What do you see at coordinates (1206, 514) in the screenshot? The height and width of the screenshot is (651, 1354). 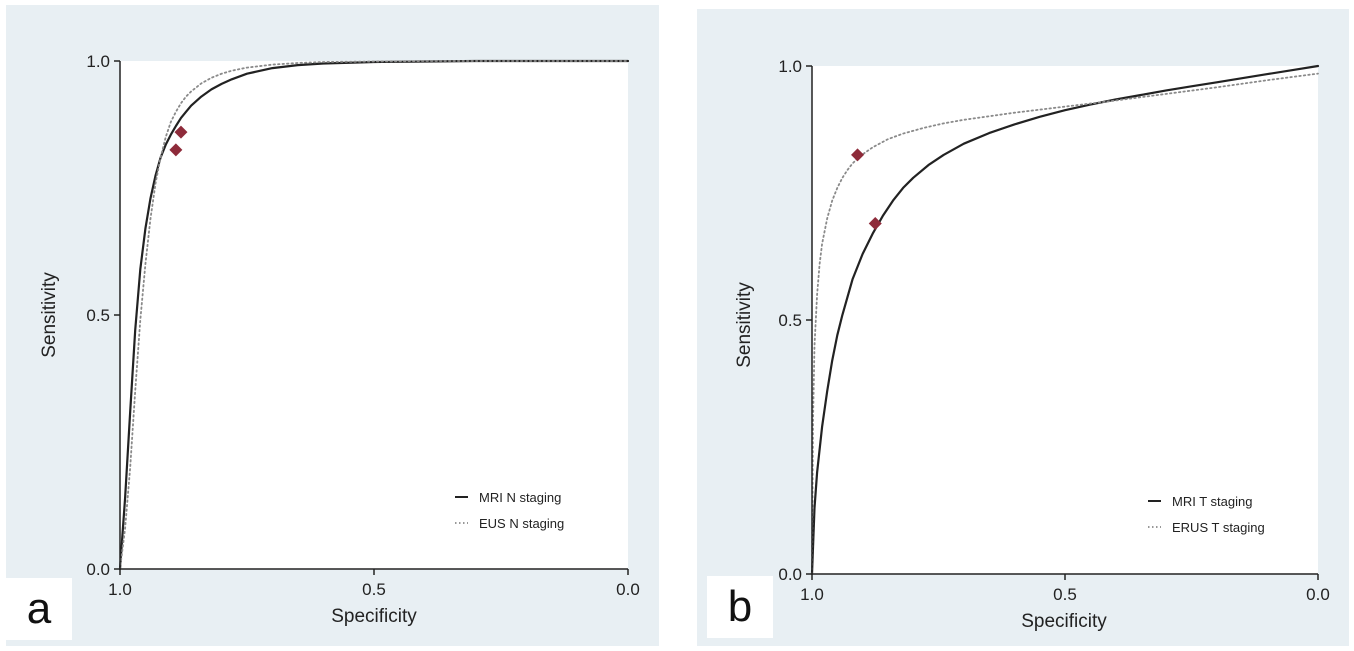 I see `legend: MRI T staging ERUS T staging` at bounding box center [1206, 514].